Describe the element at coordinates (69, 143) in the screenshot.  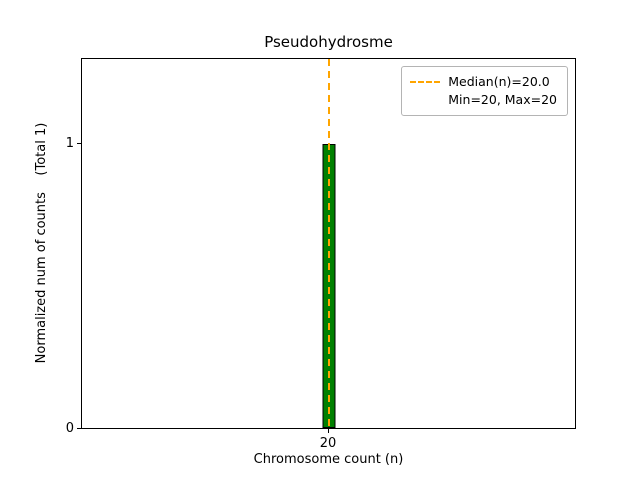
I see `y-tick-label-1: 1` at that location.